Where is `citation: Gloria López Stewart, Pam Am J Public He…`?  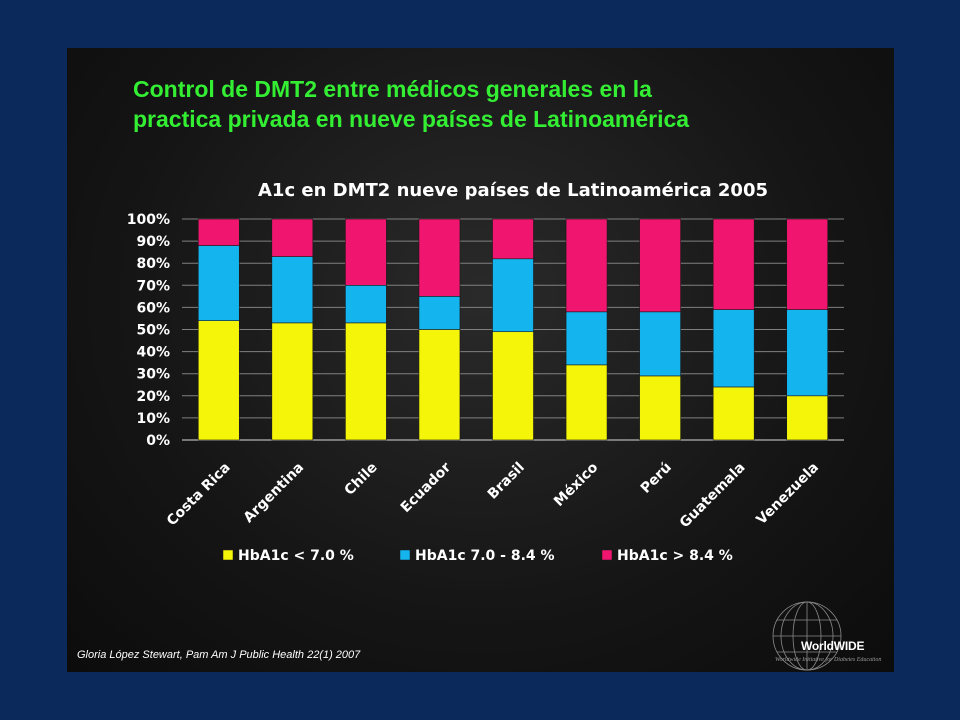 citation: Gloria López Stewart, Pam Am J Public He… is located at coordinates (219, 655).